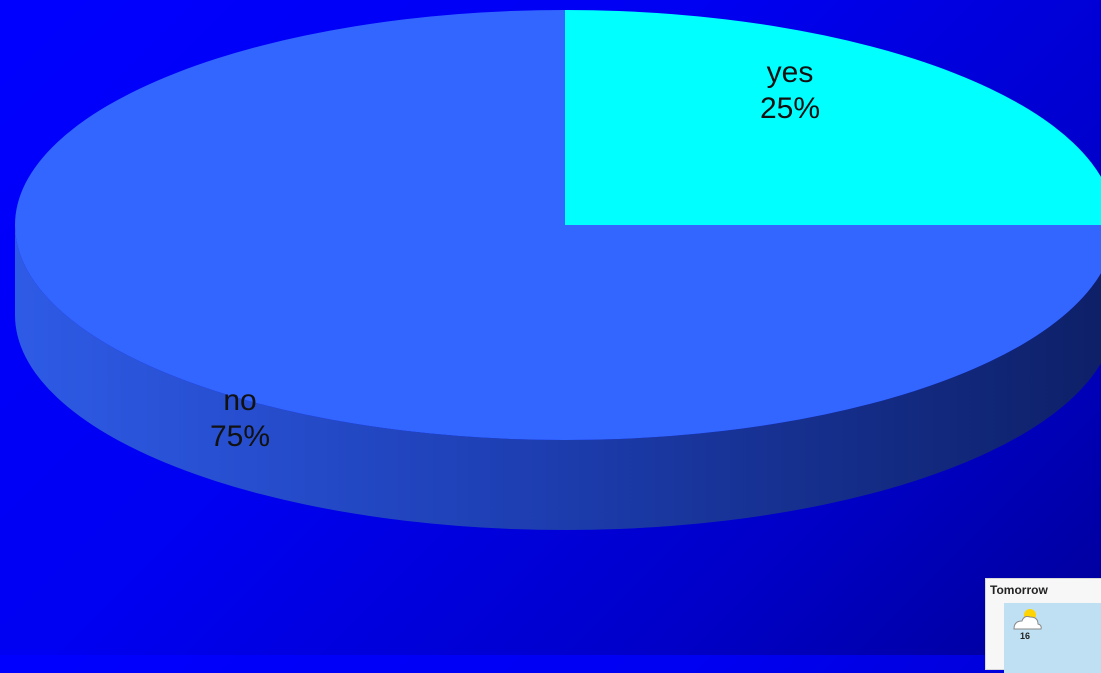 The image size is (1101, 673). Describe the element at coordinates (790, 91) in the screenshot. I see `slice-label-yes: yes 25%` at that location.